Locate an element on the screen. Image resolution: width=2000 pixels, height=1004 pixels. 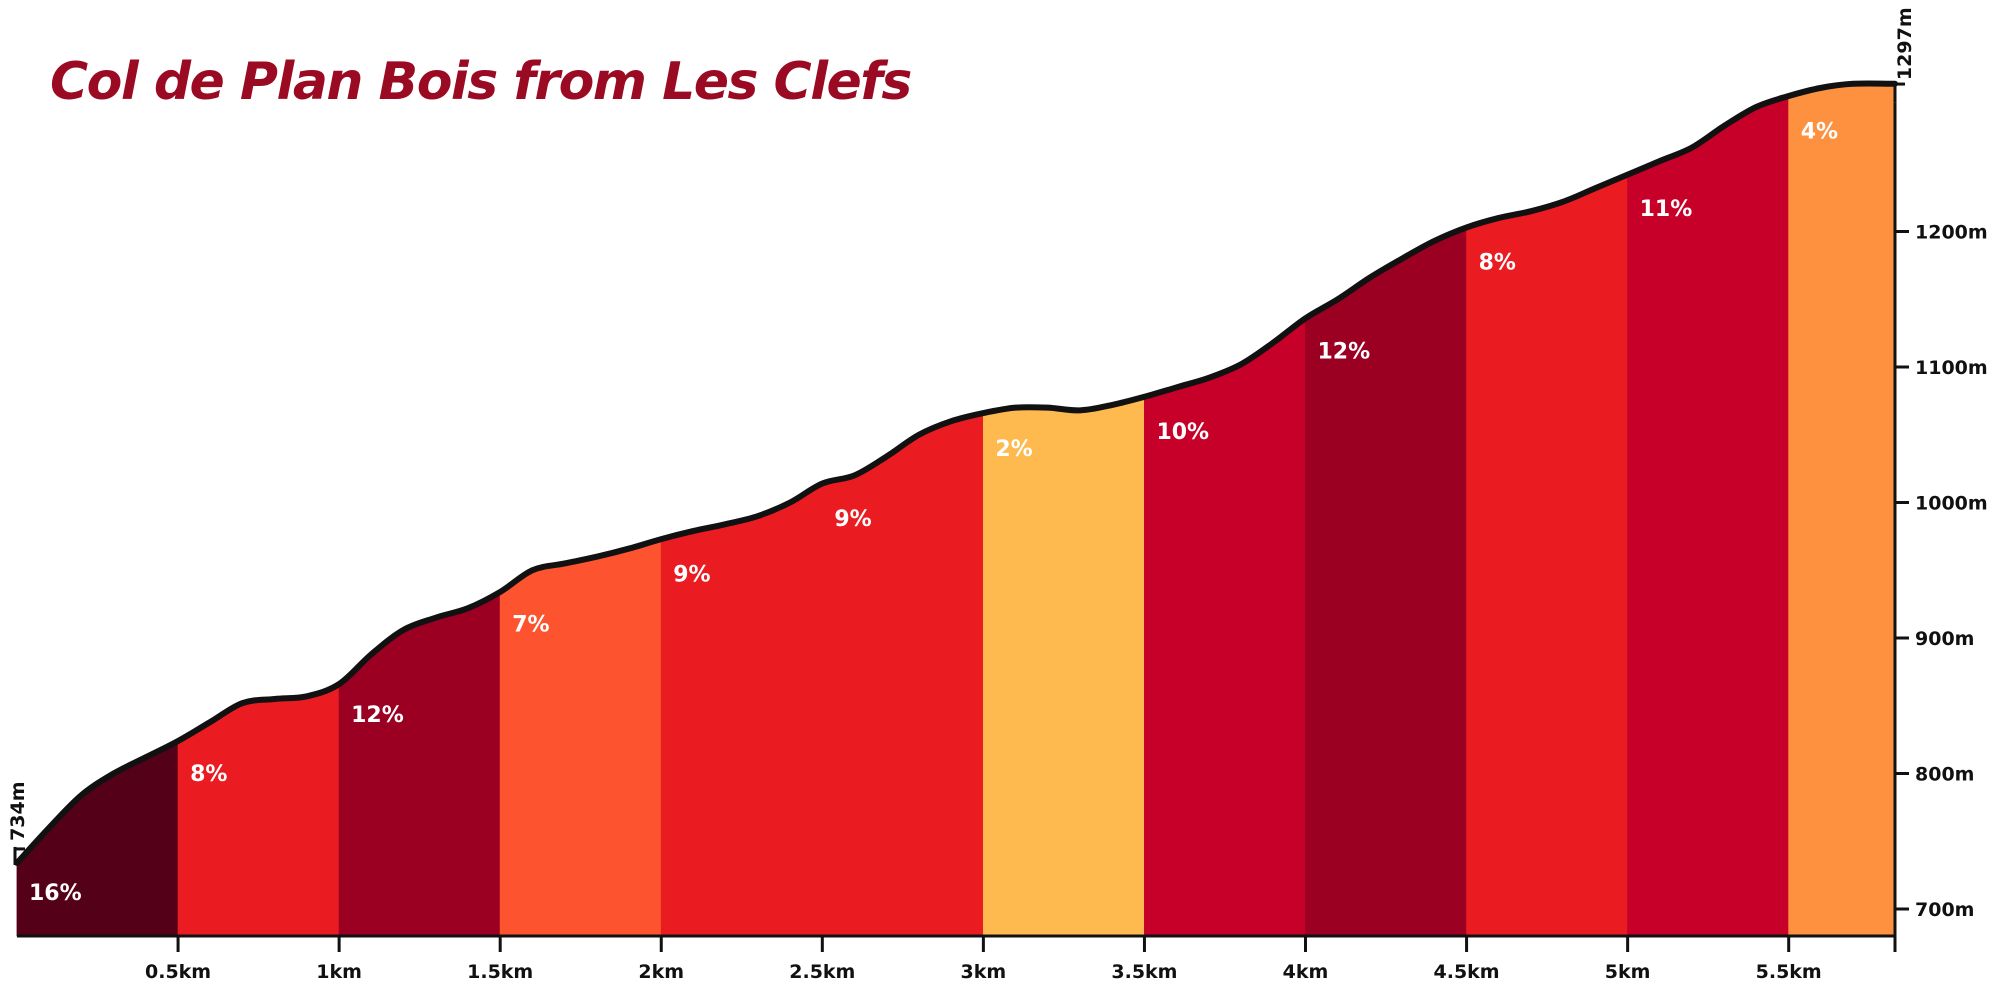
grade-label: 11% is located at coordinates (1666, 209).